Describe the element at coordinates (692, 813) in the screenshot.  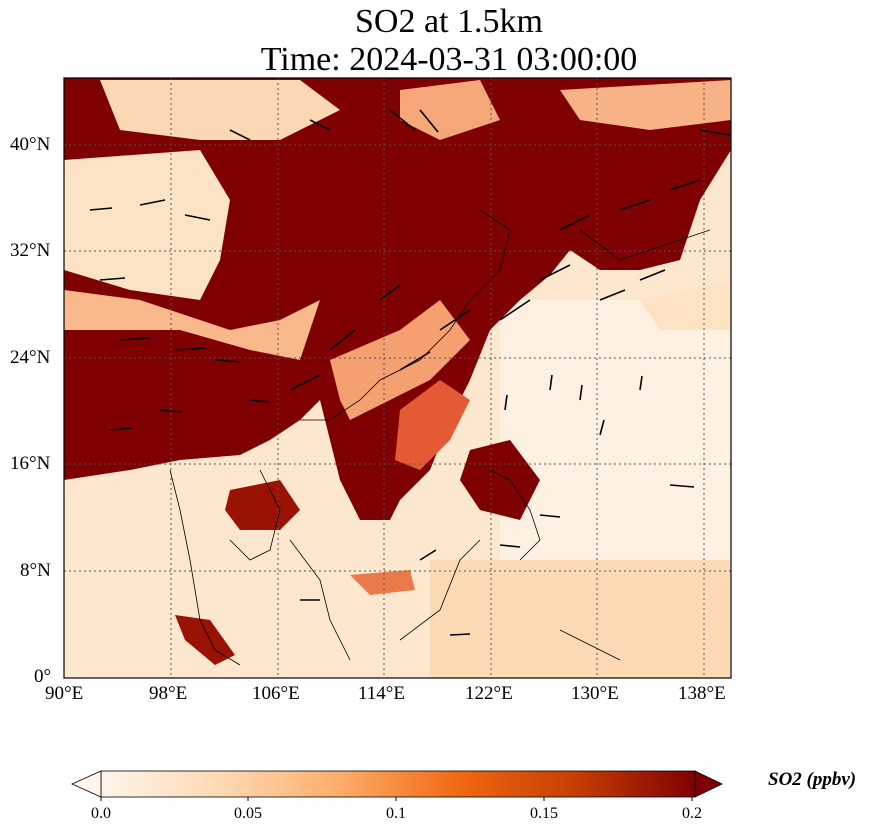
I see `colorbar-tick-label: 0.2` at that location.